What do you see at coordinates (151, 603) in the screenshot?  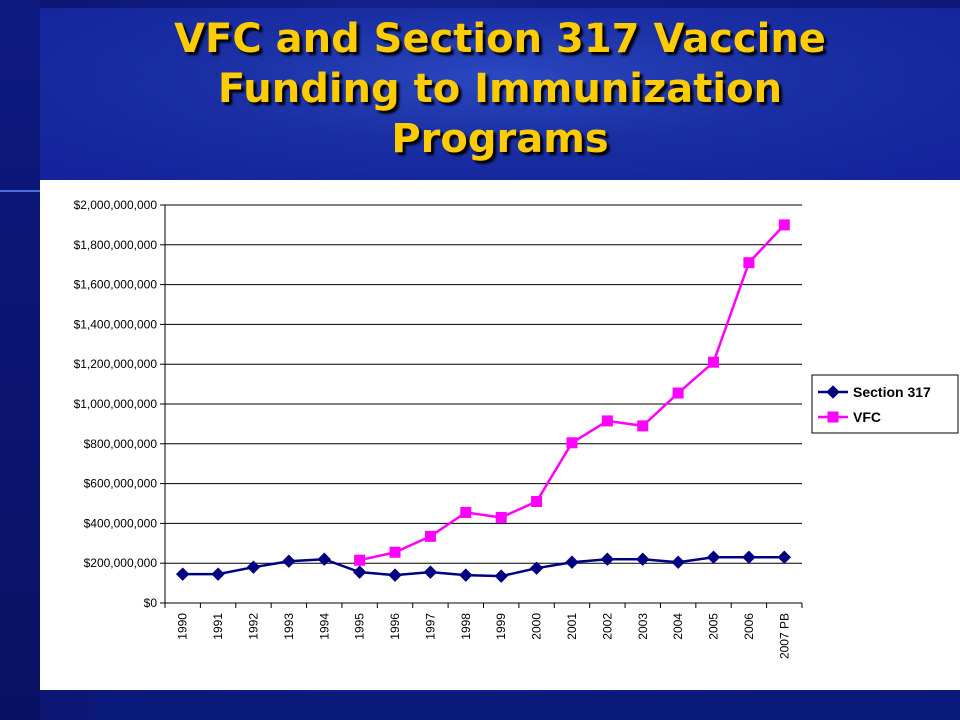 I see `y-tick-label: $0` at bounding box center [151, 603].